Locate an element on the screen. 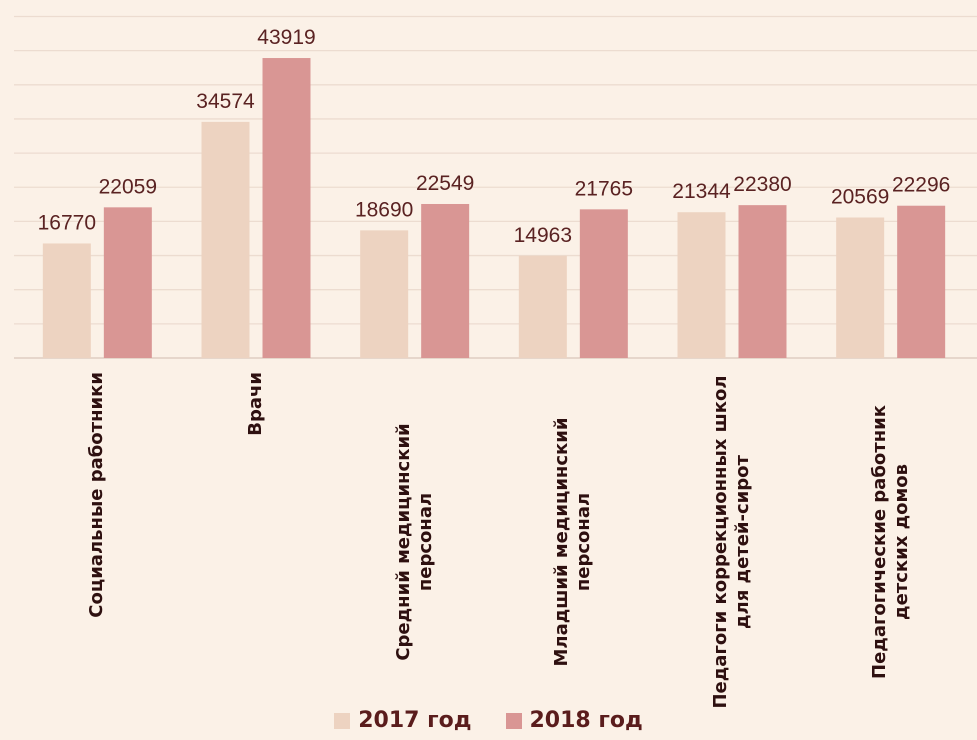 This screenshot has width=977, height=740. x-tick-label: Младший медицинский персонал is located at coordinates (573, 542).